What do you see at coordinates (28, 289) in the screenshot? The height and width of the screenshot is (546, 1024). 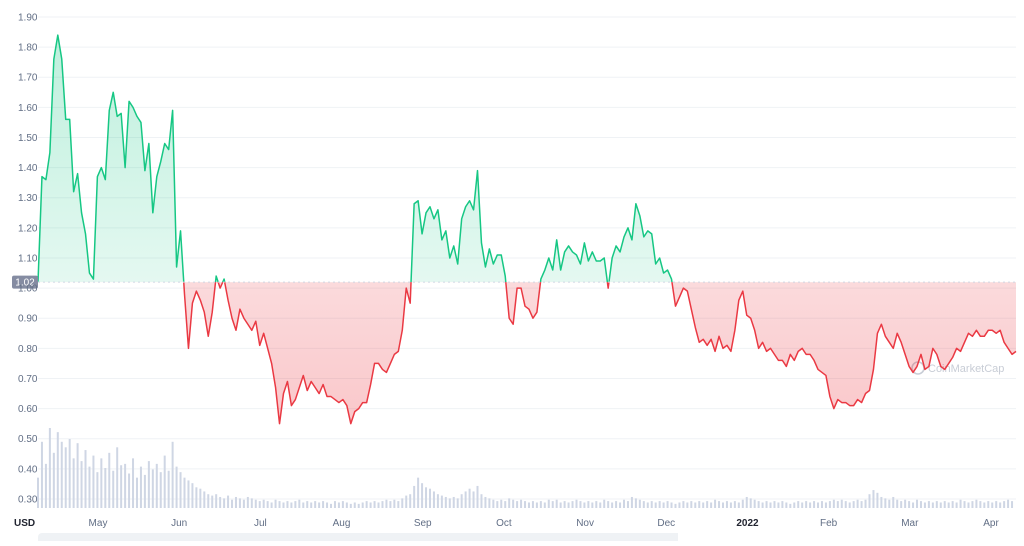 I see `y-tick-label: 1.00` at bounding box center [28, 289].